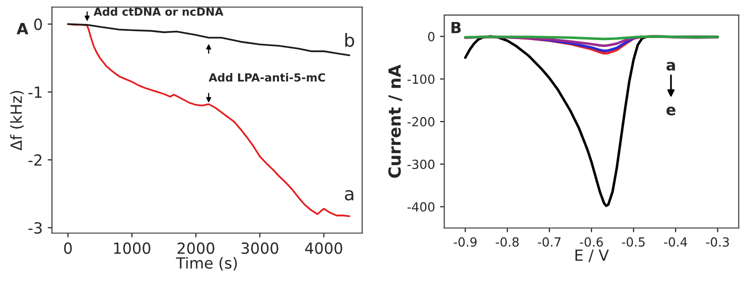 This screenshot has width=753, height=285. What do you see at coordinates (68, 248) in the screenshot?
I see `x-tick-label: 0` at bounding box center [68, 248].